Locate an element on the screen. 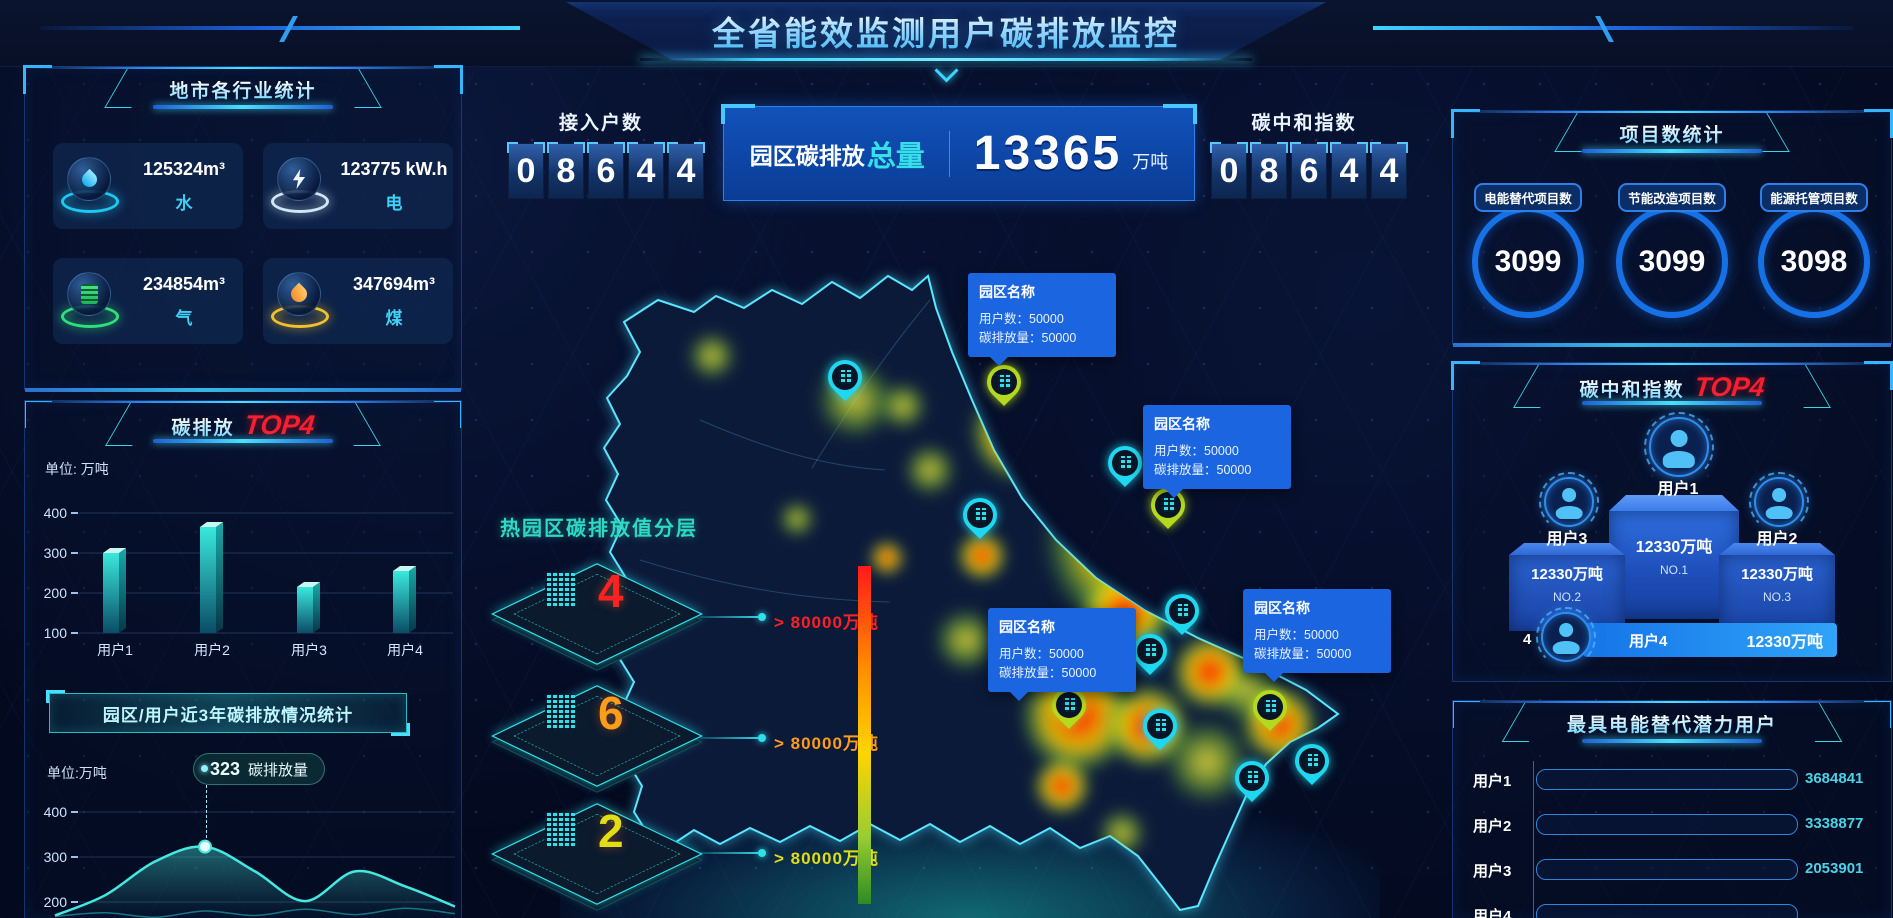 Image resolution: width=1893 pixels, height=918 pixels. header-right-decoration is located at coordinates (1613, 28).